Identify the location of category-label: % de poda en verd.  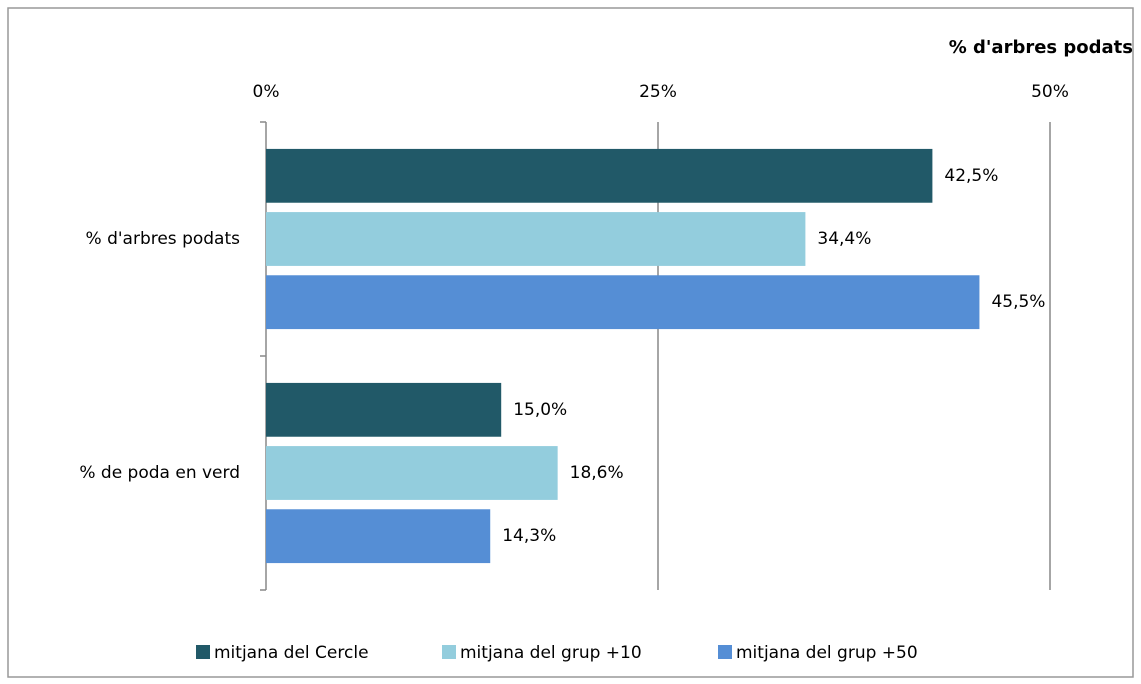
(159, 473).